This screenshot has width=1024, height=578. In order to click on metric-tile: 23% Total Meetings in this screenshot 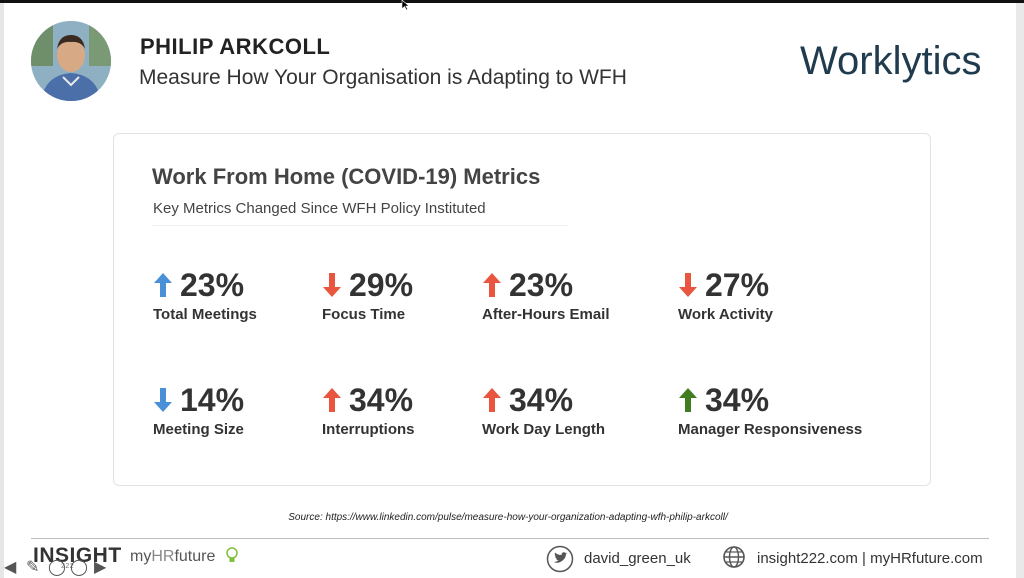, I will do `click(263, 303)`.